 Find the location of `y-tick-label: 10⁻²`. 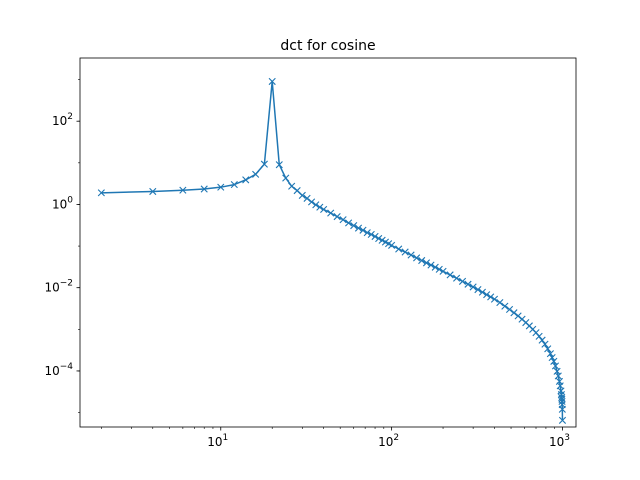

y-tick-label: 10⁻² is located at coordinates (58, 287).